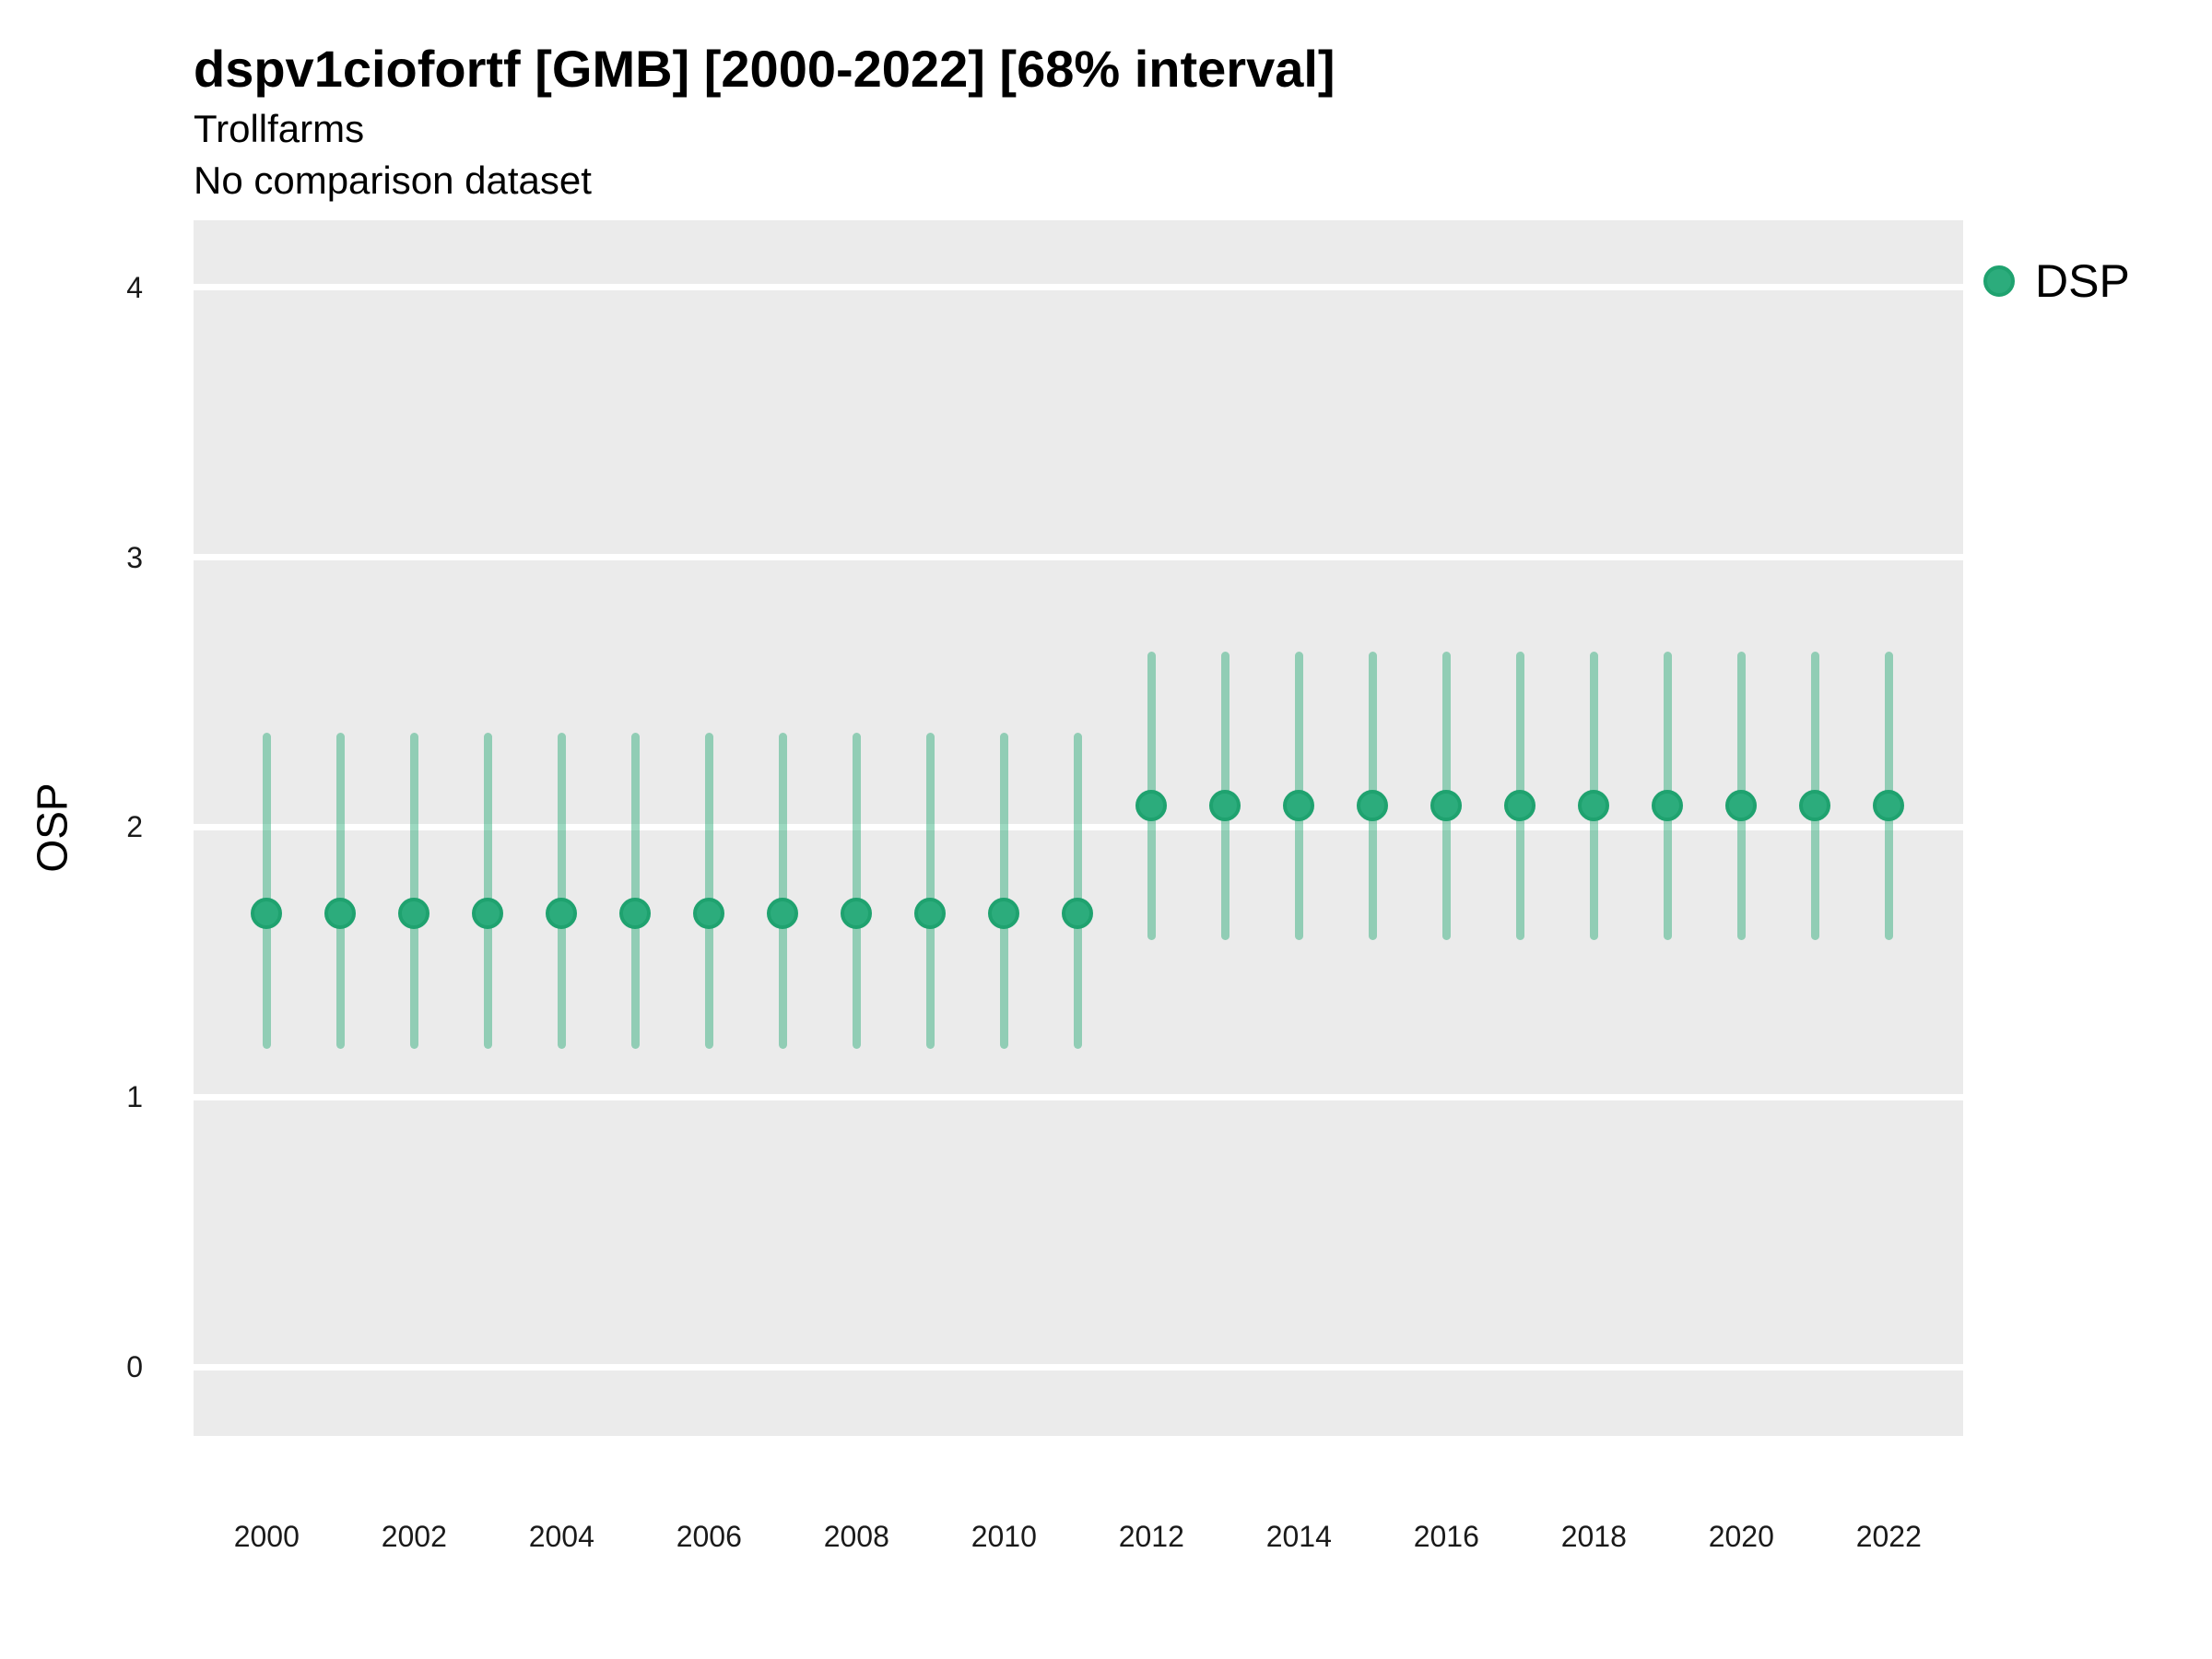 This screenshot has height=1659, width=2212. What do you see at coordinates (340, 914) in the screenshot?
I see `data-point-2001` at bounding box center [340, 914].